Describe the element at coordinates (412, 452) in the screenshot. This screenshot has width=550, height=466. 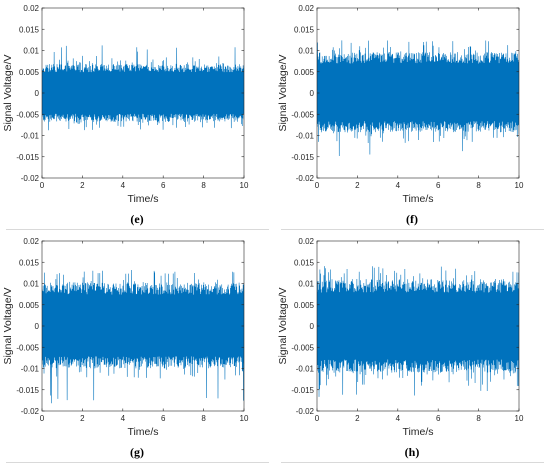
I see `panel-caption: (h)` at that location.